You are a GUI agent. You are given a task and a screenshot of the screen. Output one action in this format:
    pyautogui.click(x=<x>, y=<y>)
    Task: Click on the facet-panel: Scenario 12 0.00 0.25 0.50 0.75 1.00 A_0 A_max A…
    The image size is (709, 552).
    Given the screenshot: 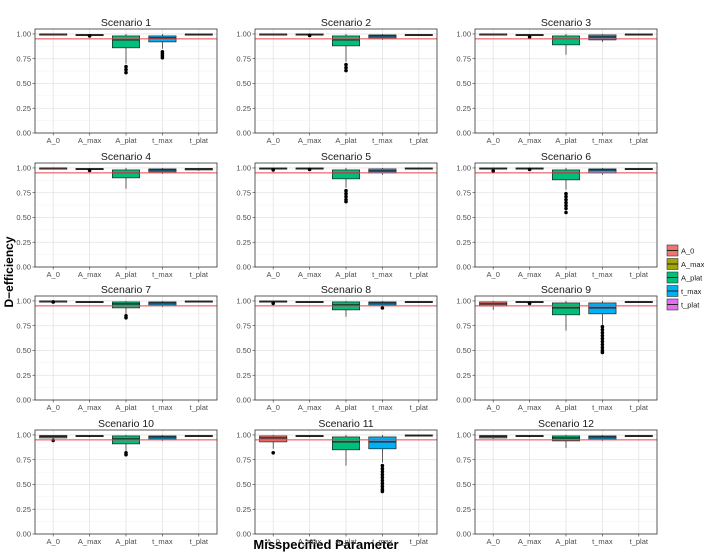 What is the action you would take?
    pyautogui.click(x=557, y=481)
    